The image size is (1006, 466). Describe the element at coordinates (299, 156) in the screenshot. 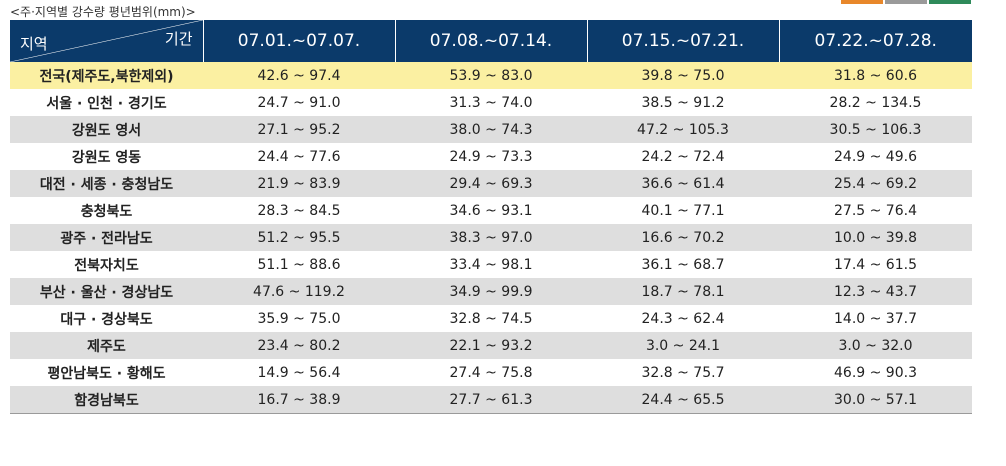

I see `range-cell: 24.4 ~ 77.6` at that location.